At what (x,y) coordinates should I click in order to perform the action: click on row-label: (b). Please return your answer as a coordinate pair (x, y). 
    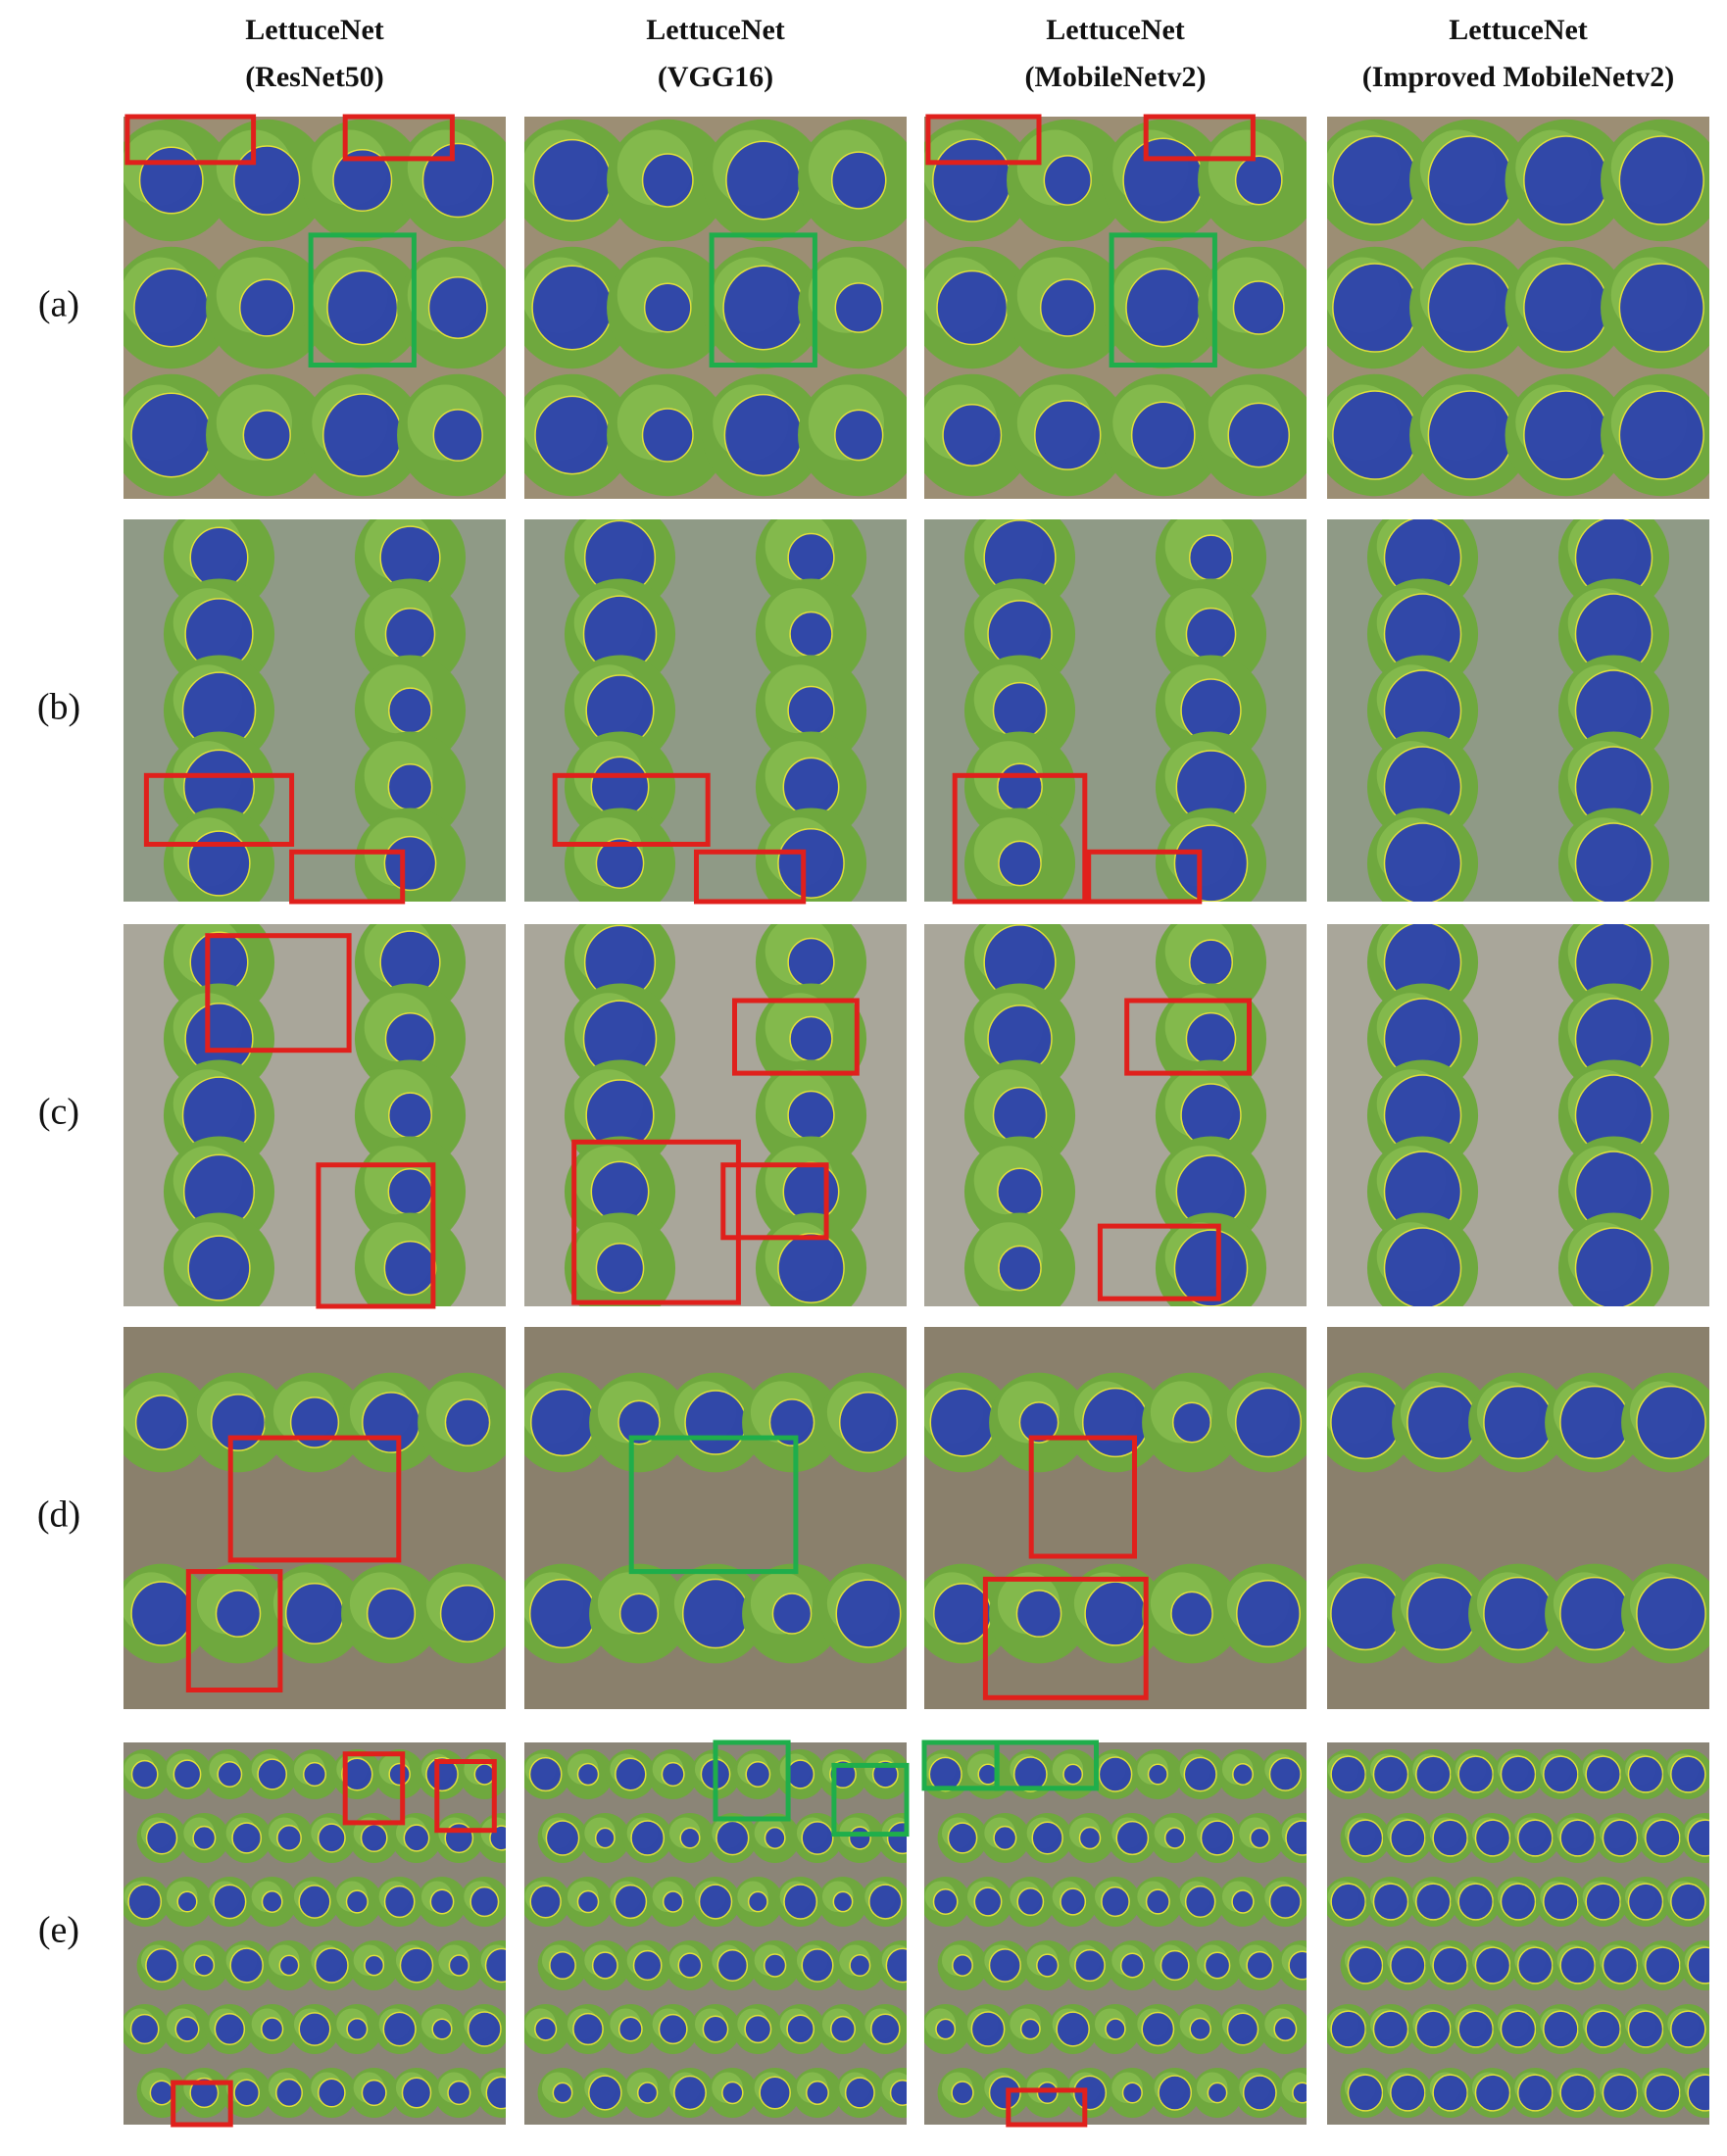
    Looking at the image, I should click on (58, 707).